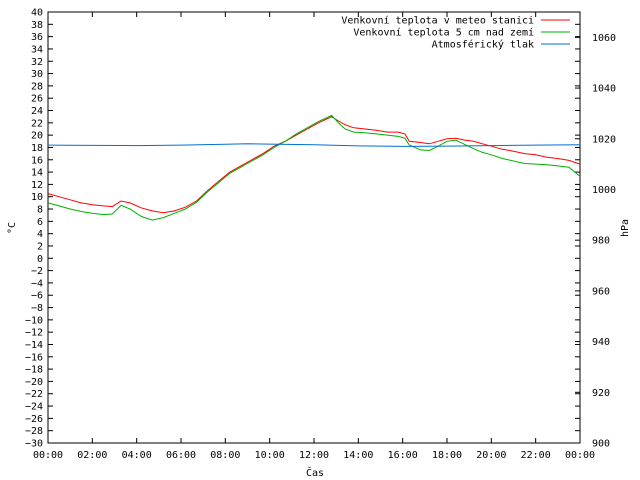 The width and height of the screenshot is (640, 480). I want to click on x-tick-label: 04:00, so click(137, 455).